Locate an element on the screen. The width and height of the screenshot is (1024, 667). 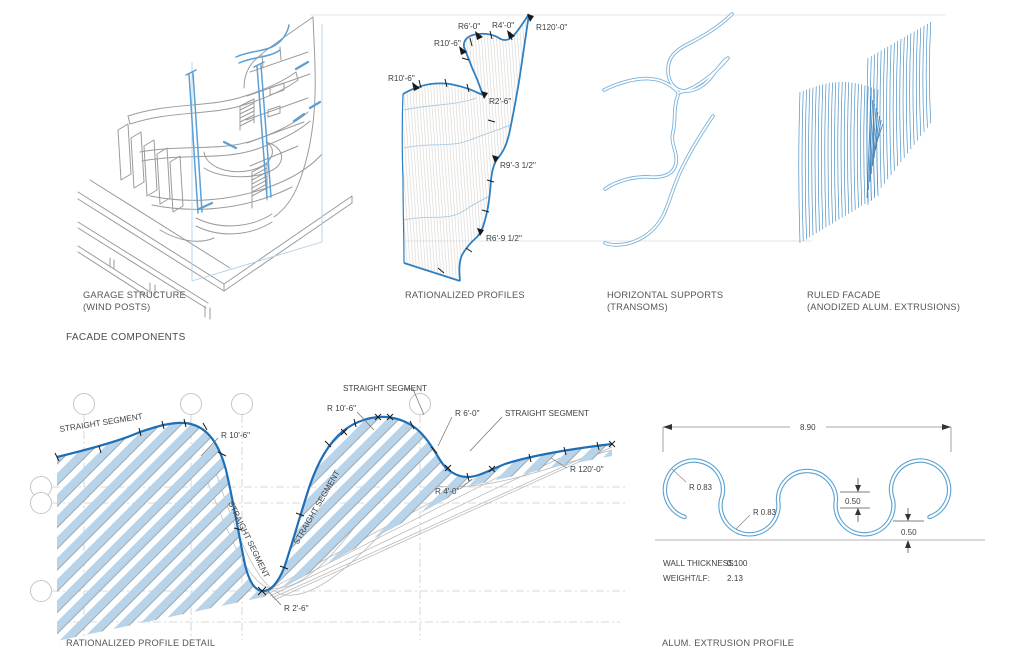
section-plane is located at coordinates (257, 153).